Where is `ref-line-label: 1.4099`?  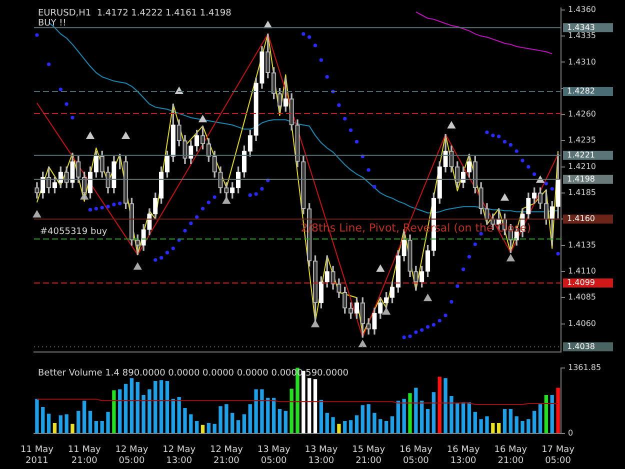 ref-line-label: 1.4099 is located at coordinates (581, 283).